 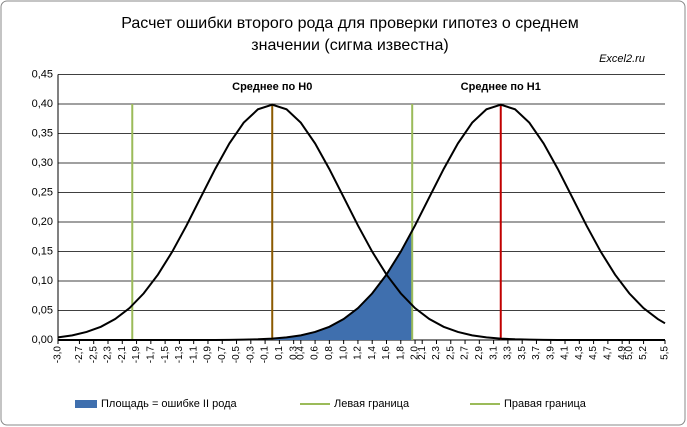 I want to click on x-tick-label: 2,1, so click(x=422, y=353).